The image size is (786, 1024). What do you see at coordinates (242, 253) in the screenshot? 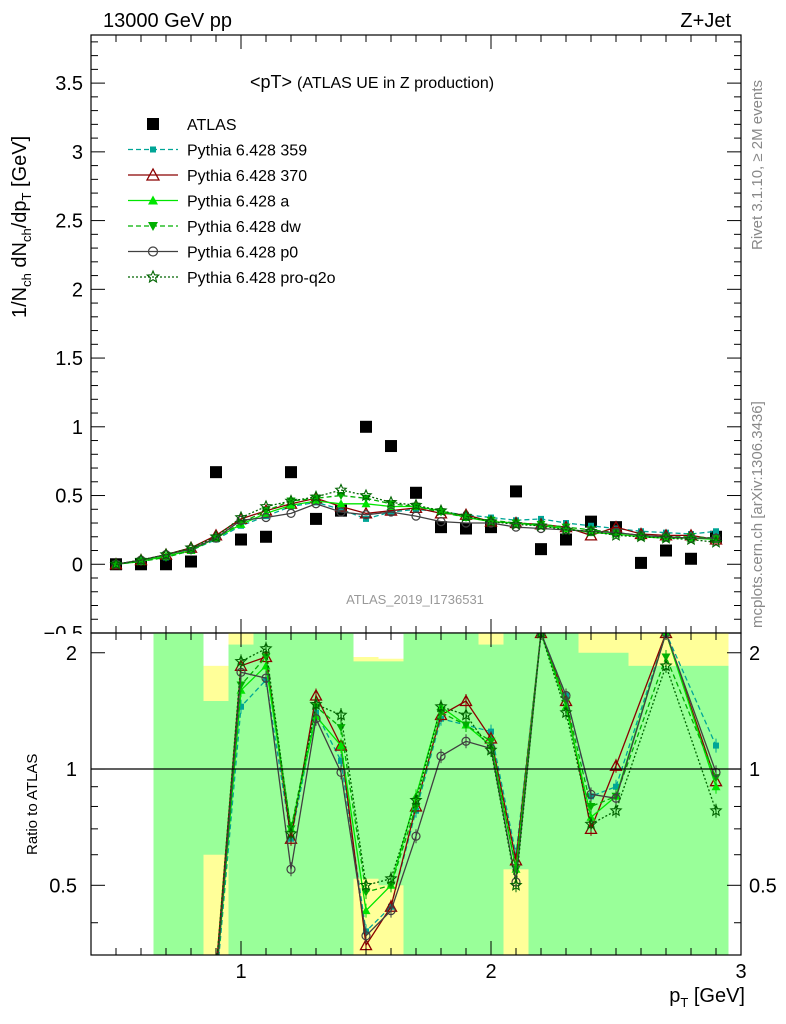
I see `legend-label: Pythia 6.428 p0` at bounding box center [242, 253].